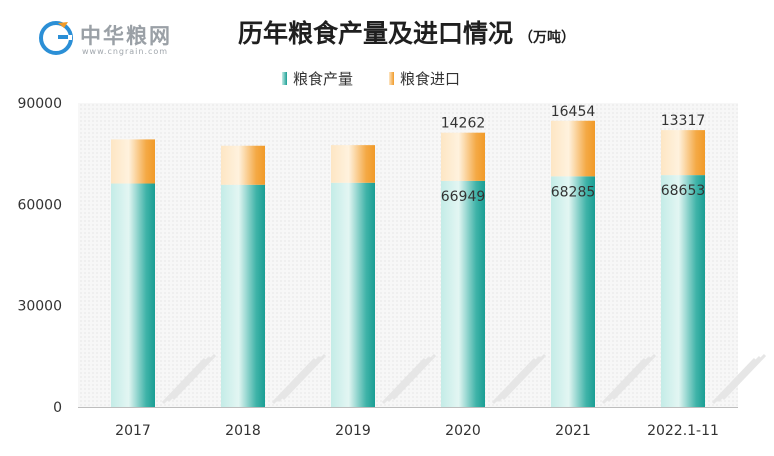 The height and width of the screenshot is (456, 774). What do you see at coordinates (57, 408) in the screenshot?
I see `y-tick-label: 0` at bounding box center [57, 408].